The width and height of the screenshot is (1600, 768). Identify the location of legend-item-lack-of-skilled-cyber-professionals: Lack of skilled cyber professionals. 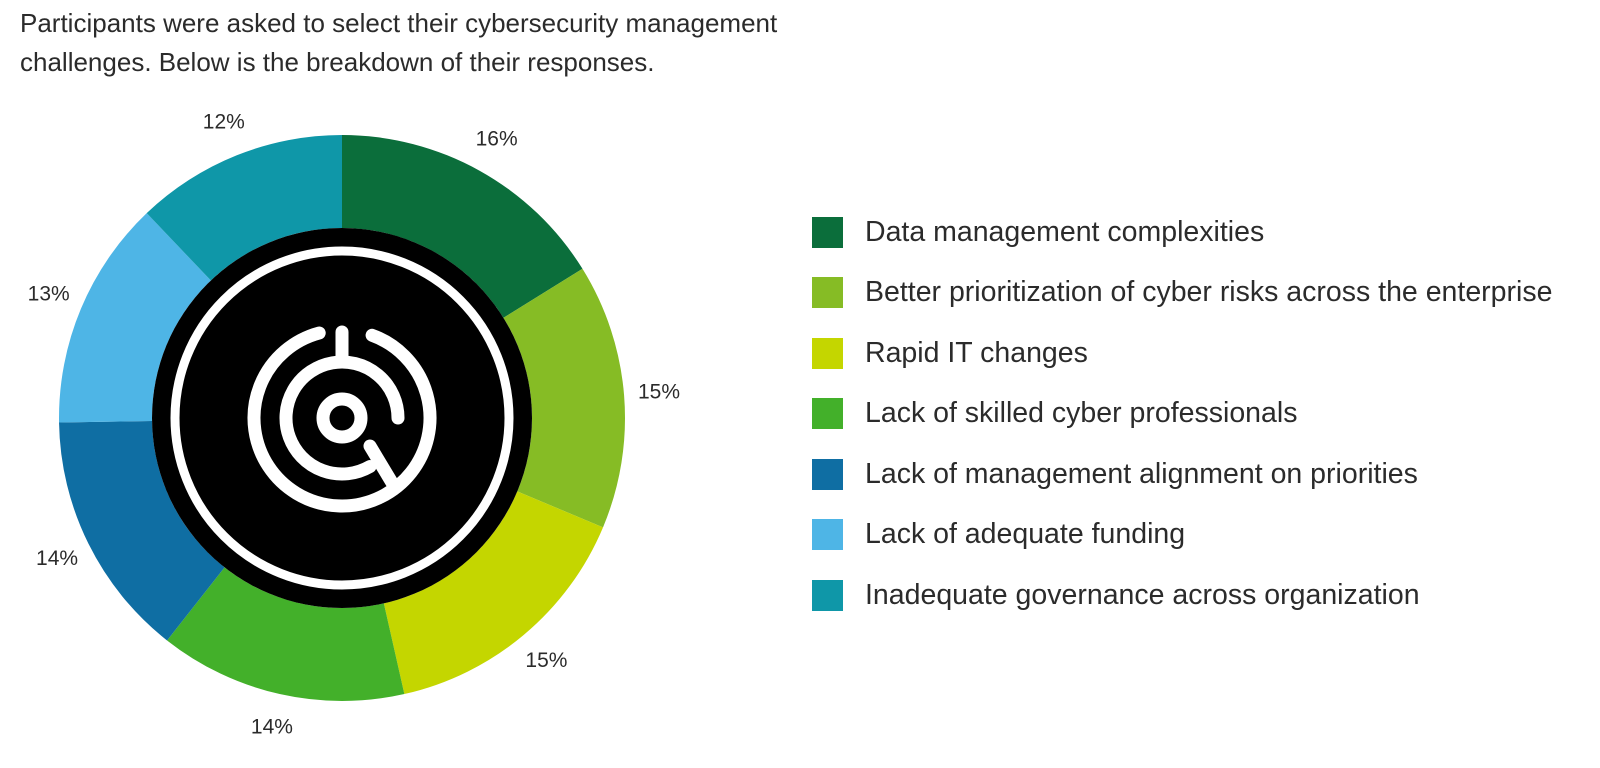
(1182, 414).